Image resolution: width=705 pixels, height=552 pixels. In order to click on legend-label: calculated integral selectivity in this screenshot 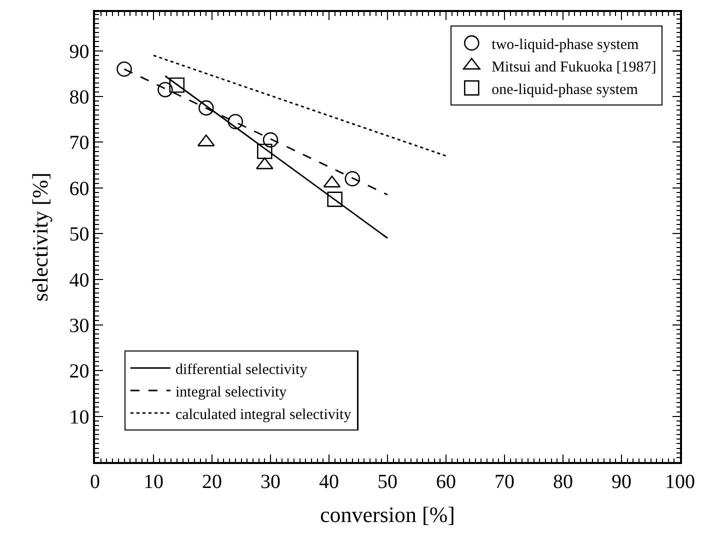, I will do `click(263, 414)`.